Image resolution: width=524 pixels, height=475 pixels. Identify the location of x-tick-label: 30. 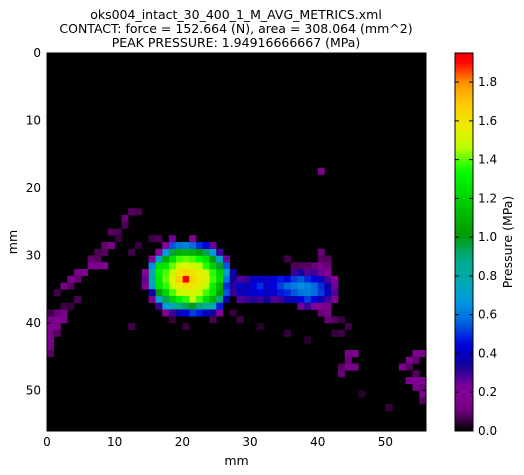
(249, 442).